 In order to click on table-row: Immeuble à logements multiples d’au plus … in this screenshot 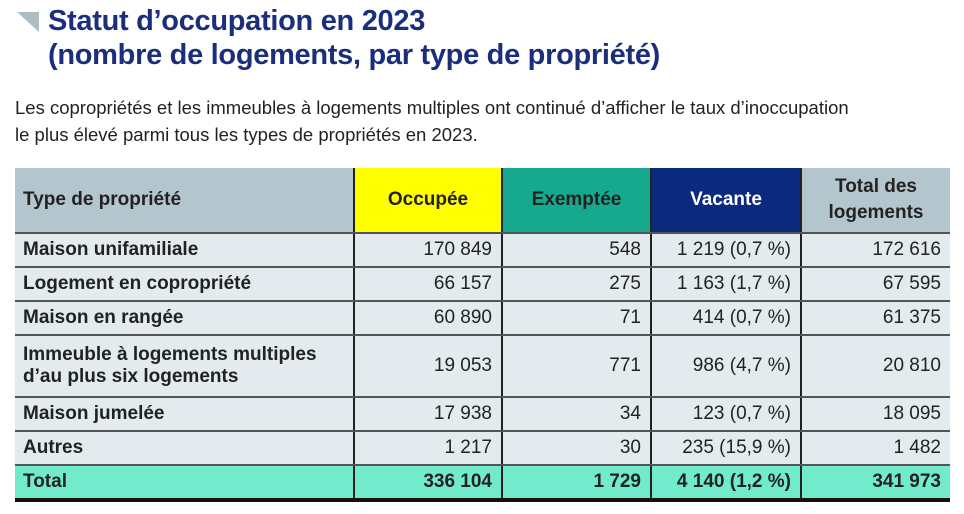, I will do `click(482, 366)`.